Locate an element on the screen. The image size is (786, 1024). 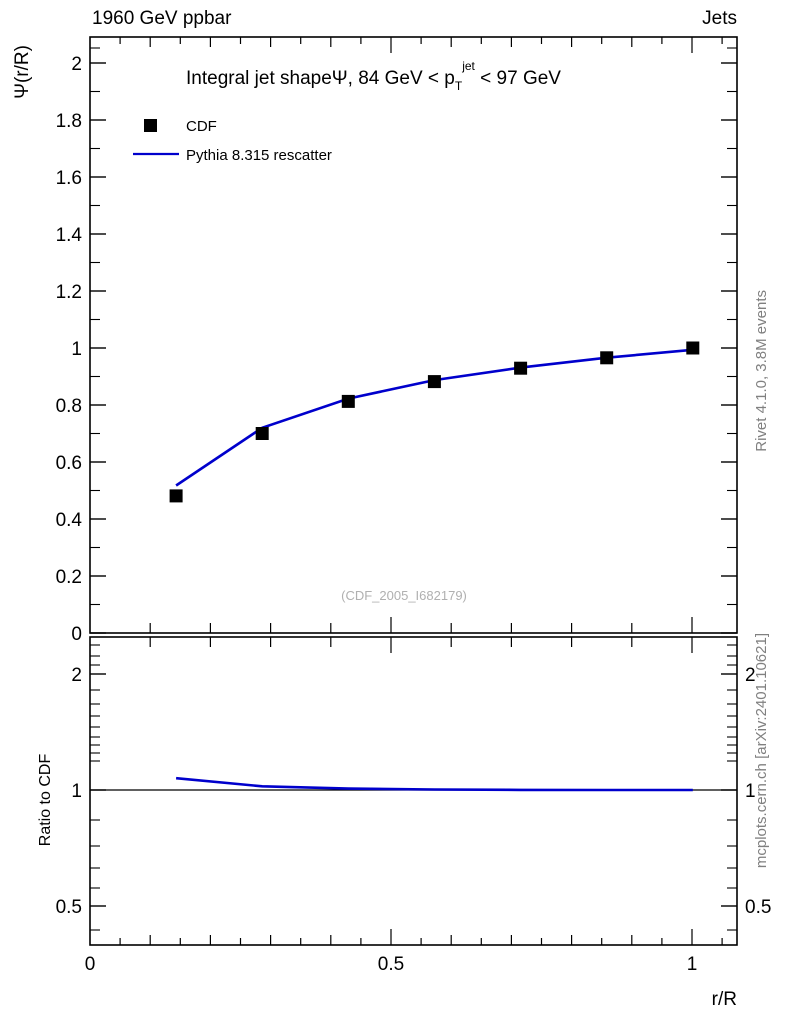
sidebar-rivet-info: Rivet 4.1.0, 3.8M events is located at coordinates (761, 371).